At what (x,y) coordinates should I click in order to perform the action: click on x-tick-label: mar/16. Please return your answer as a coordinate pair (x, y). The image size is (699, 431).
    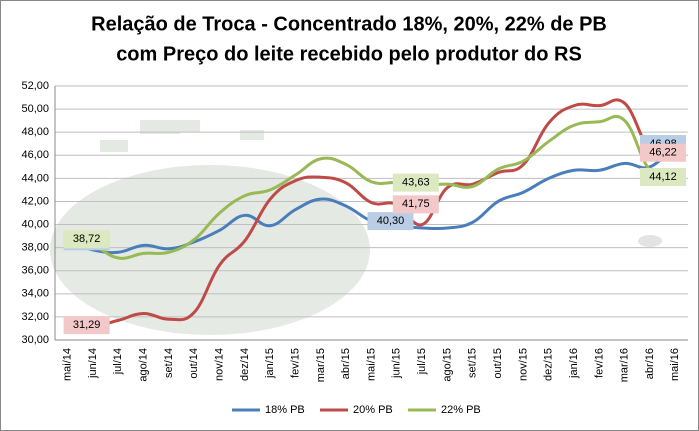
    Looking at the image, I should click on (625, 365).